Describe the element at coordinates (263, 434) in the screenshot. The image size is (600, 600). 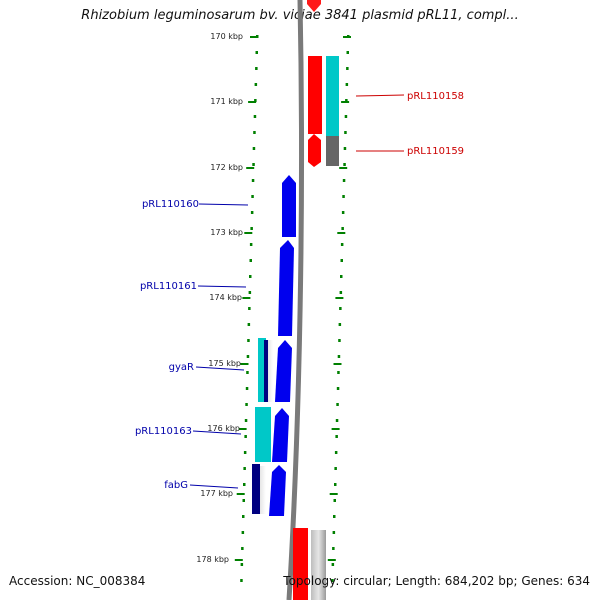
I see `prl110163-feature-block` at that location.